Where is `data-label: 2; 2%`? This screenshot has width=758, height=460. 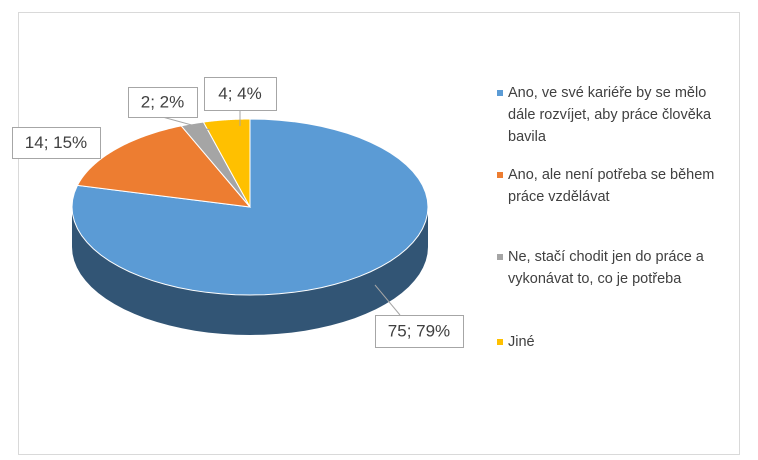 data-label: 2; 2% is located at coordinates (162, 101).